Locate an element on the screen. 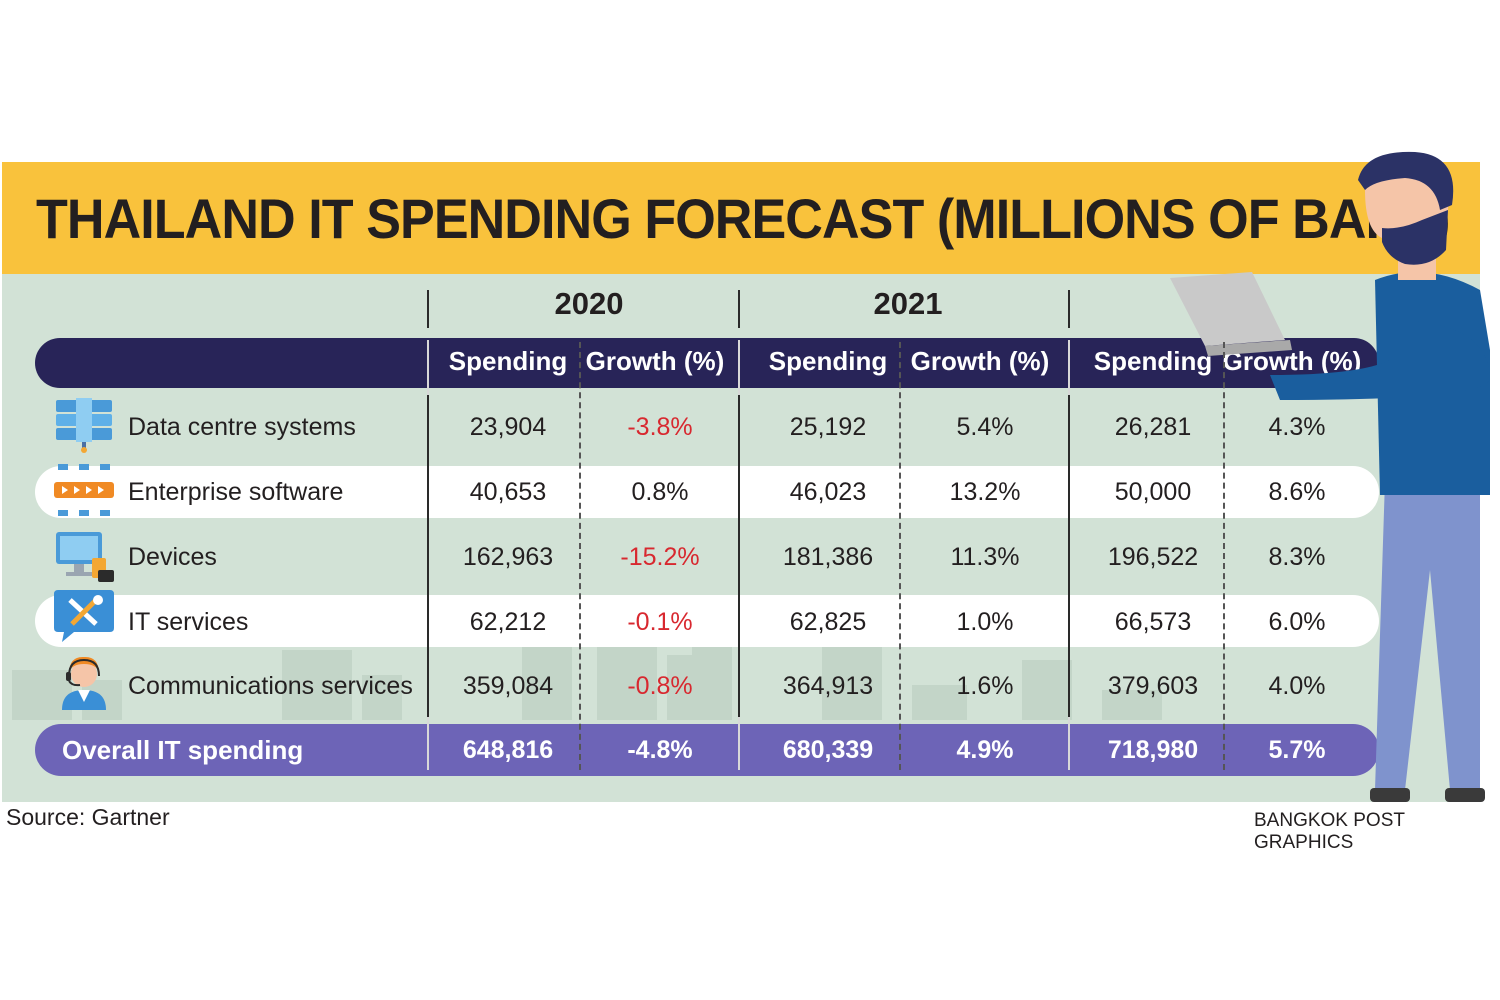 The image size is (1500, 1000). table-cell: 11.3% is located at coordinates (985, 557).